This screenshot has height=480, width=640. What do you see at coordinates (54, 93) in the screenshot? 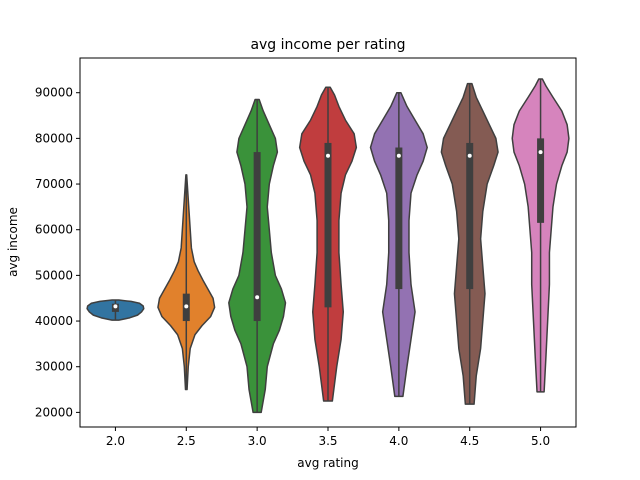
I see `y-tick-label: 90000` at bounding box center [54, 93].